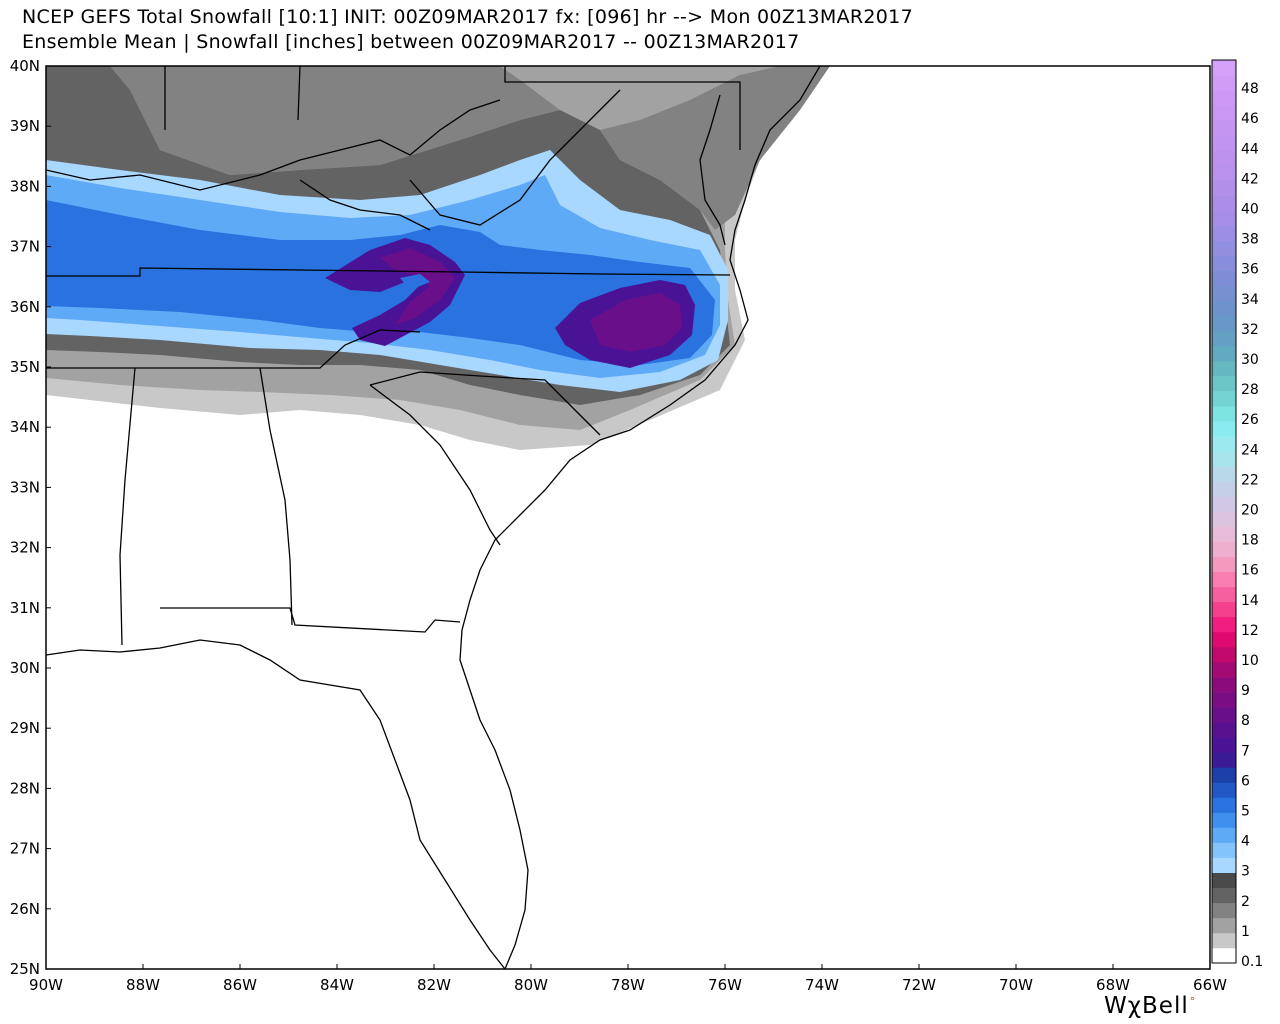  I want to click on coastline-gulf, so click(276, 804).